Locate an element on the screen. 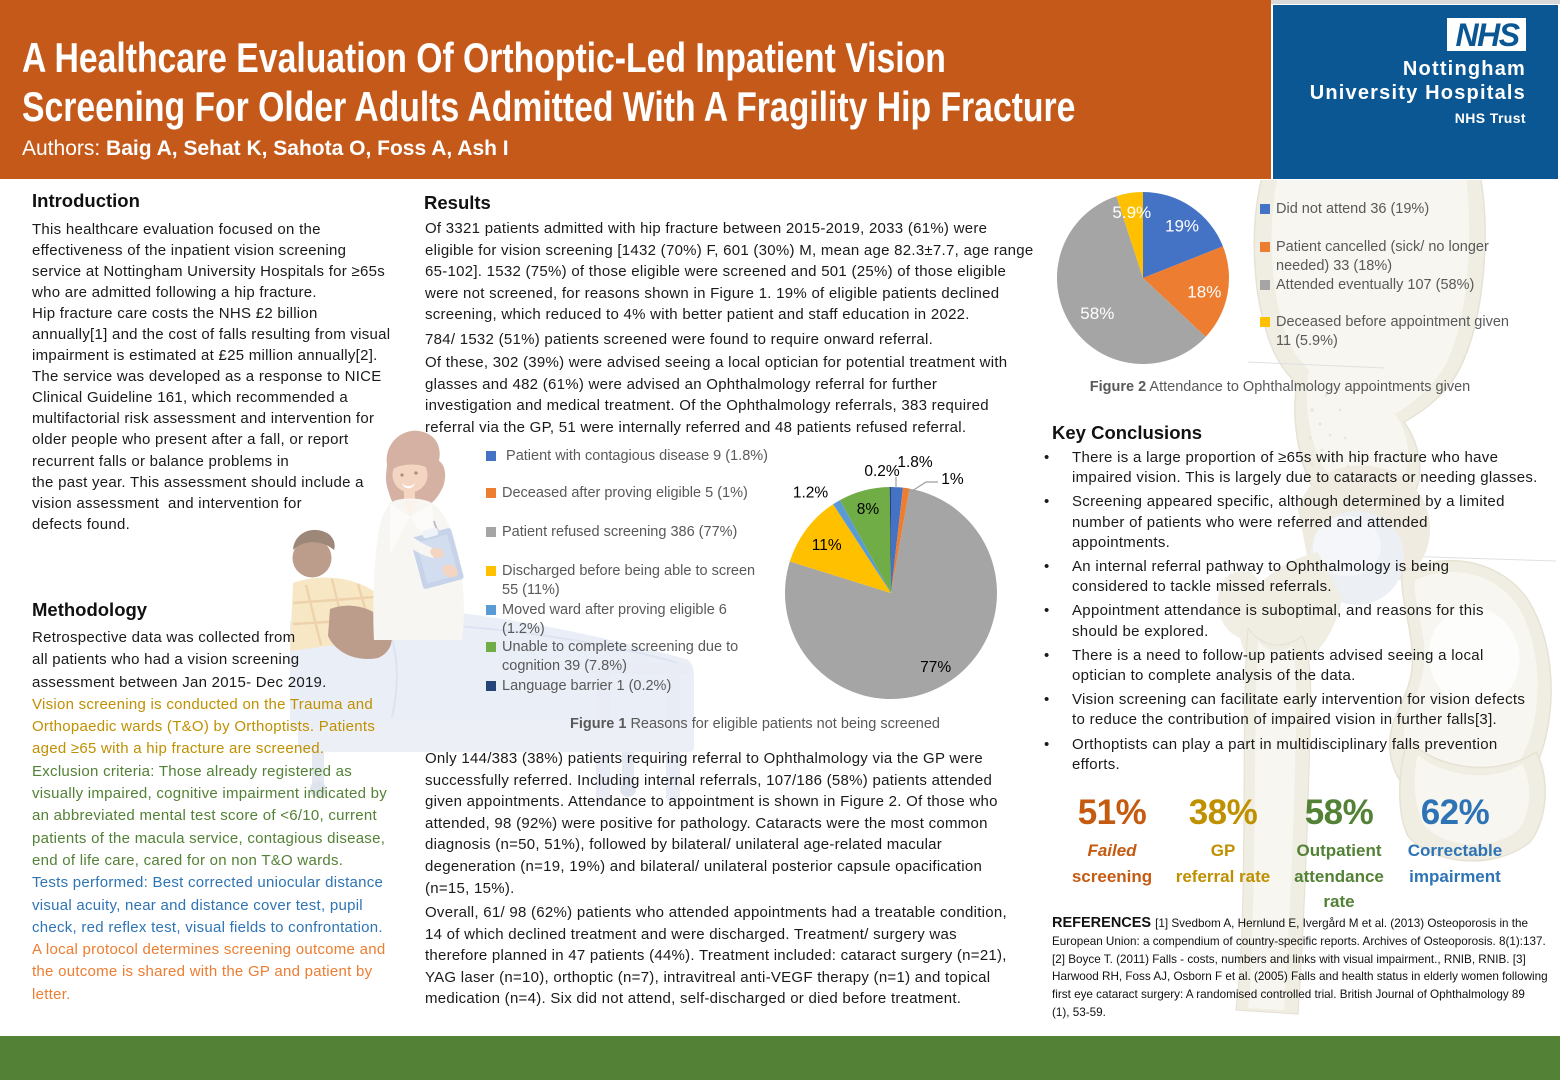  svg-text: 0.2% is located at coordinates (882, 471).